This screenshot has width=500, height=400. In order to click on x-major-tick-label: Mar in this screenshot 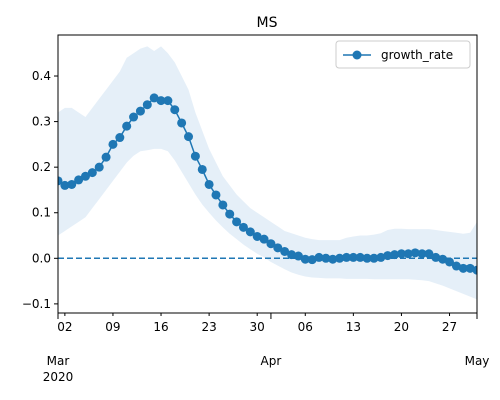, I will do `click(58, 361)`.